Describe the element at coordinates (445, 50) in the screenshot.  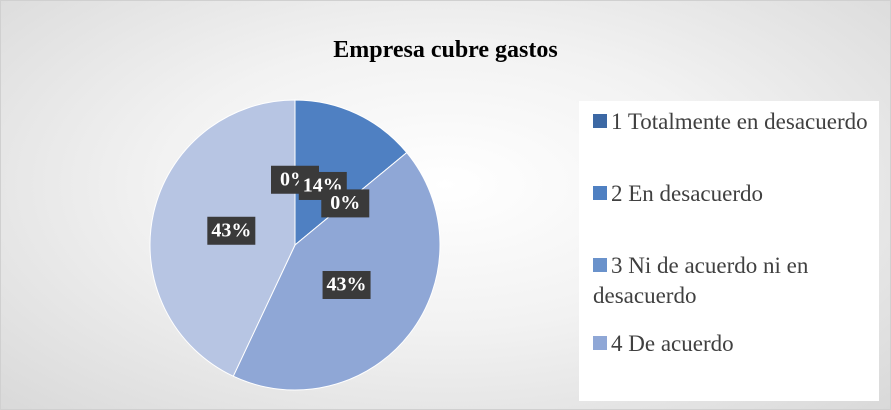
I see `chart-title: Empresa cubre gastos` at that location.